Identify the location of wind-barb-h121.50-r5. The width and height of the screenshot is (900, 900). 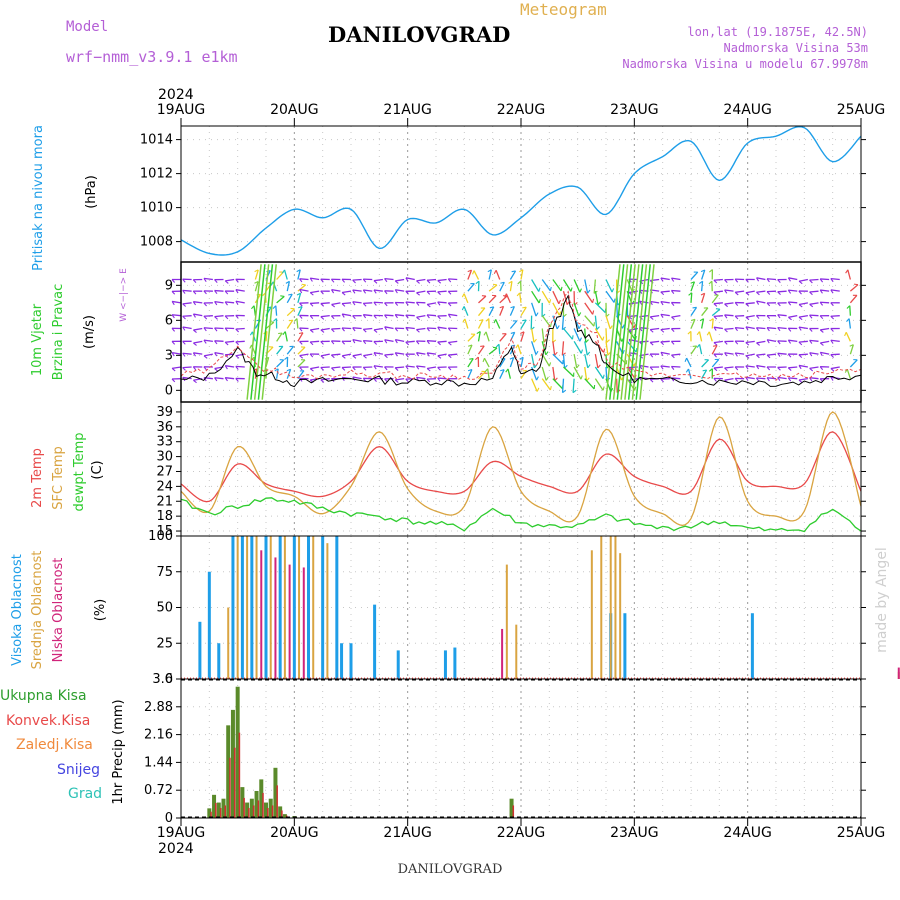
(750, 342).